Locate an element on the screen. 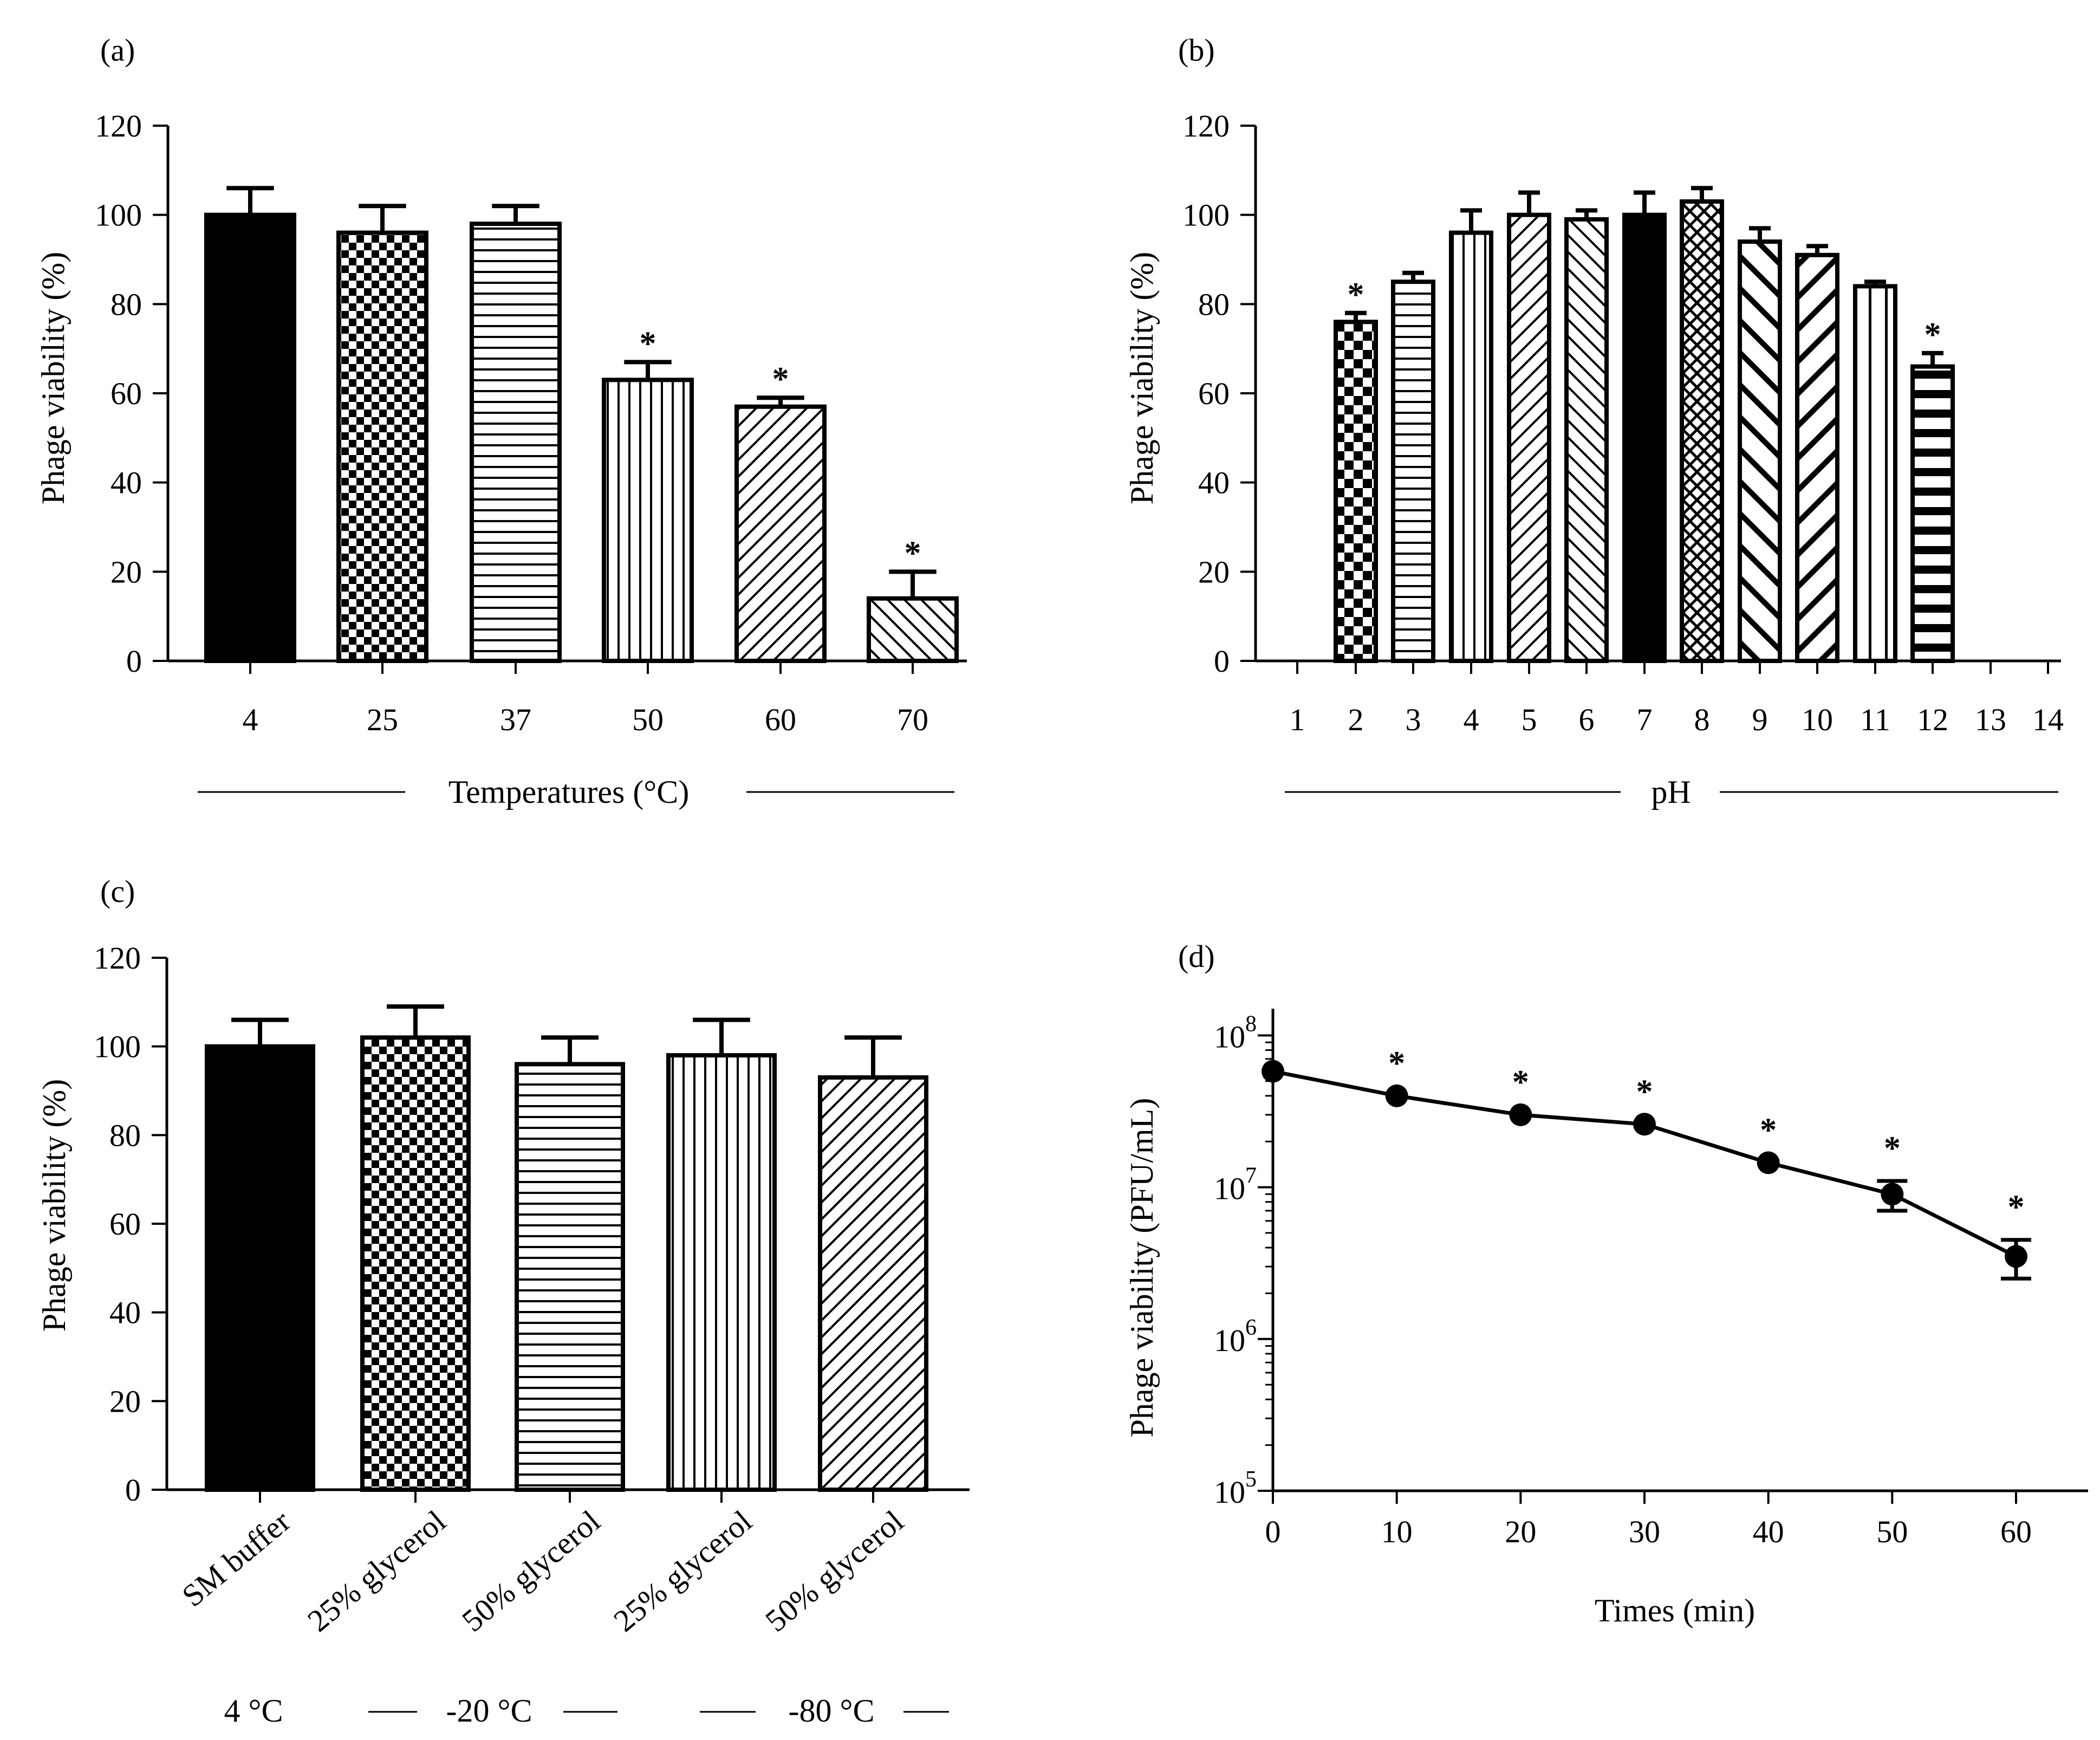 Image resolution: width=2100 pixels, height=1740 pixels. group-label-minus20c: -20 °C is located at coordinates (489, 1711).